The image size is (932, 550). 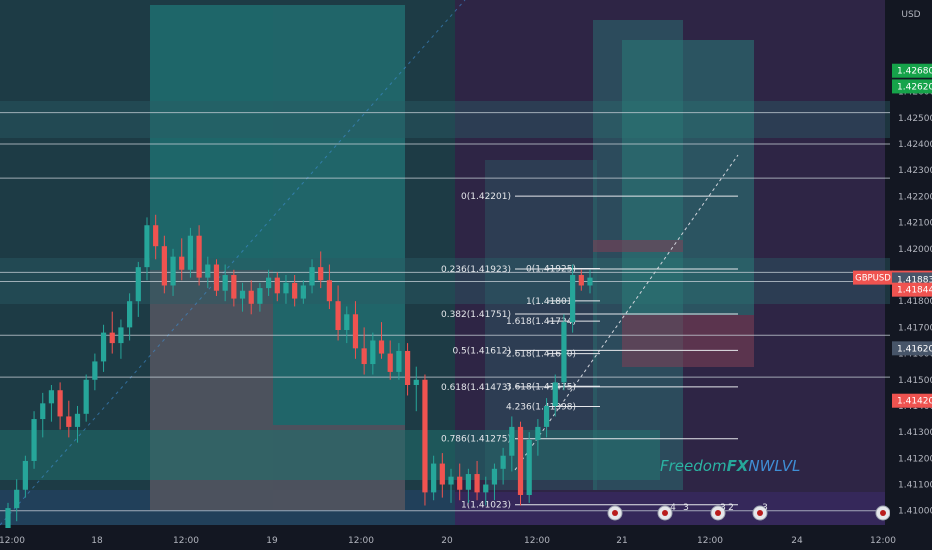 I want to click on price-tick-label: 1.42200, so click(x=915, y=197).